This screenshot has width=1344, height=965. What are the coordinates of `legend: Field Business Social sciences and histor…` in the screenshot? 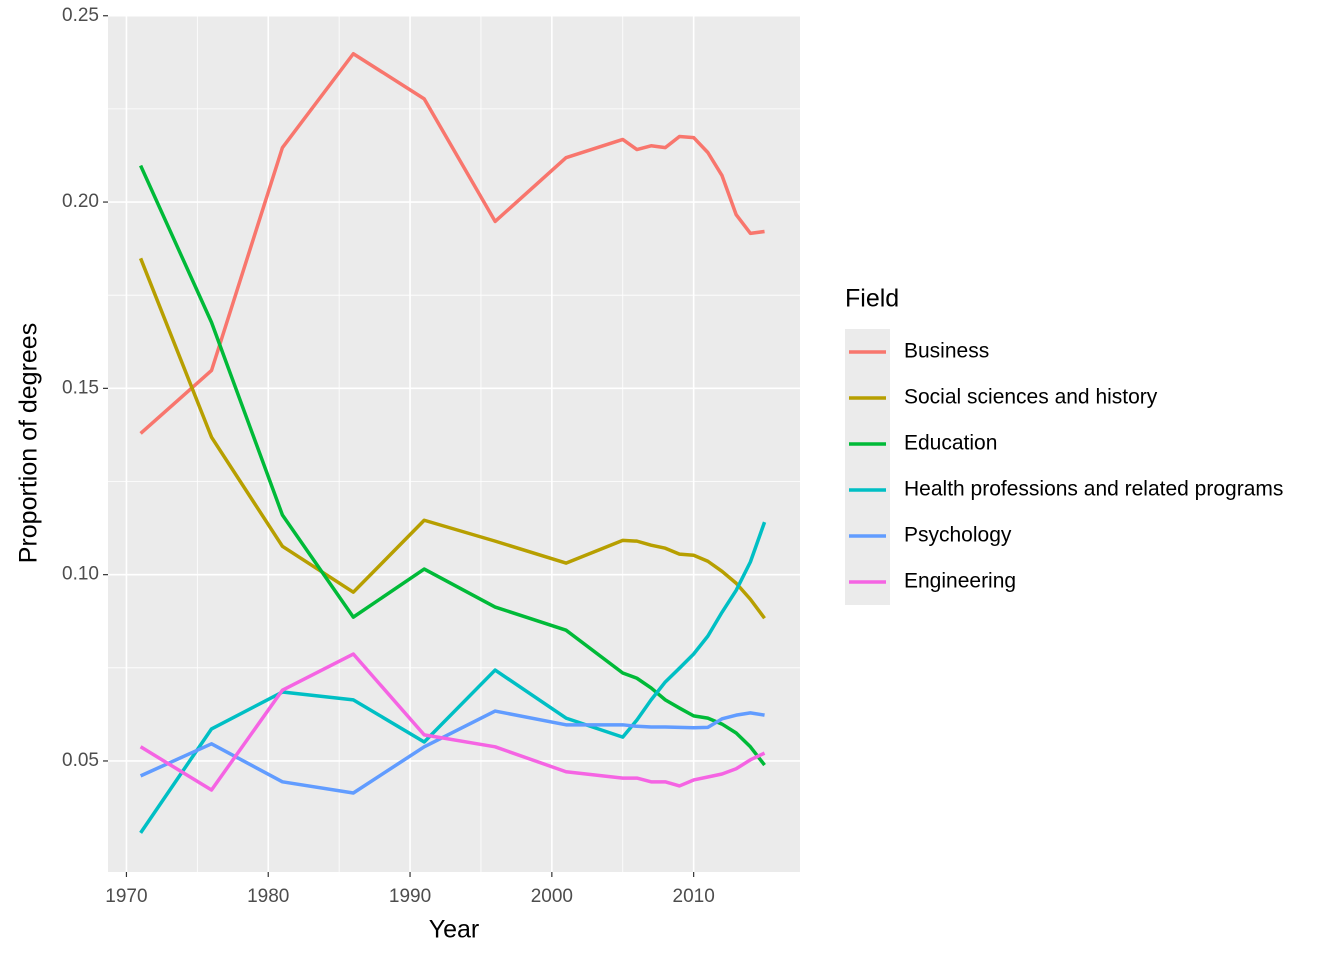 It's located at (1064, 445).